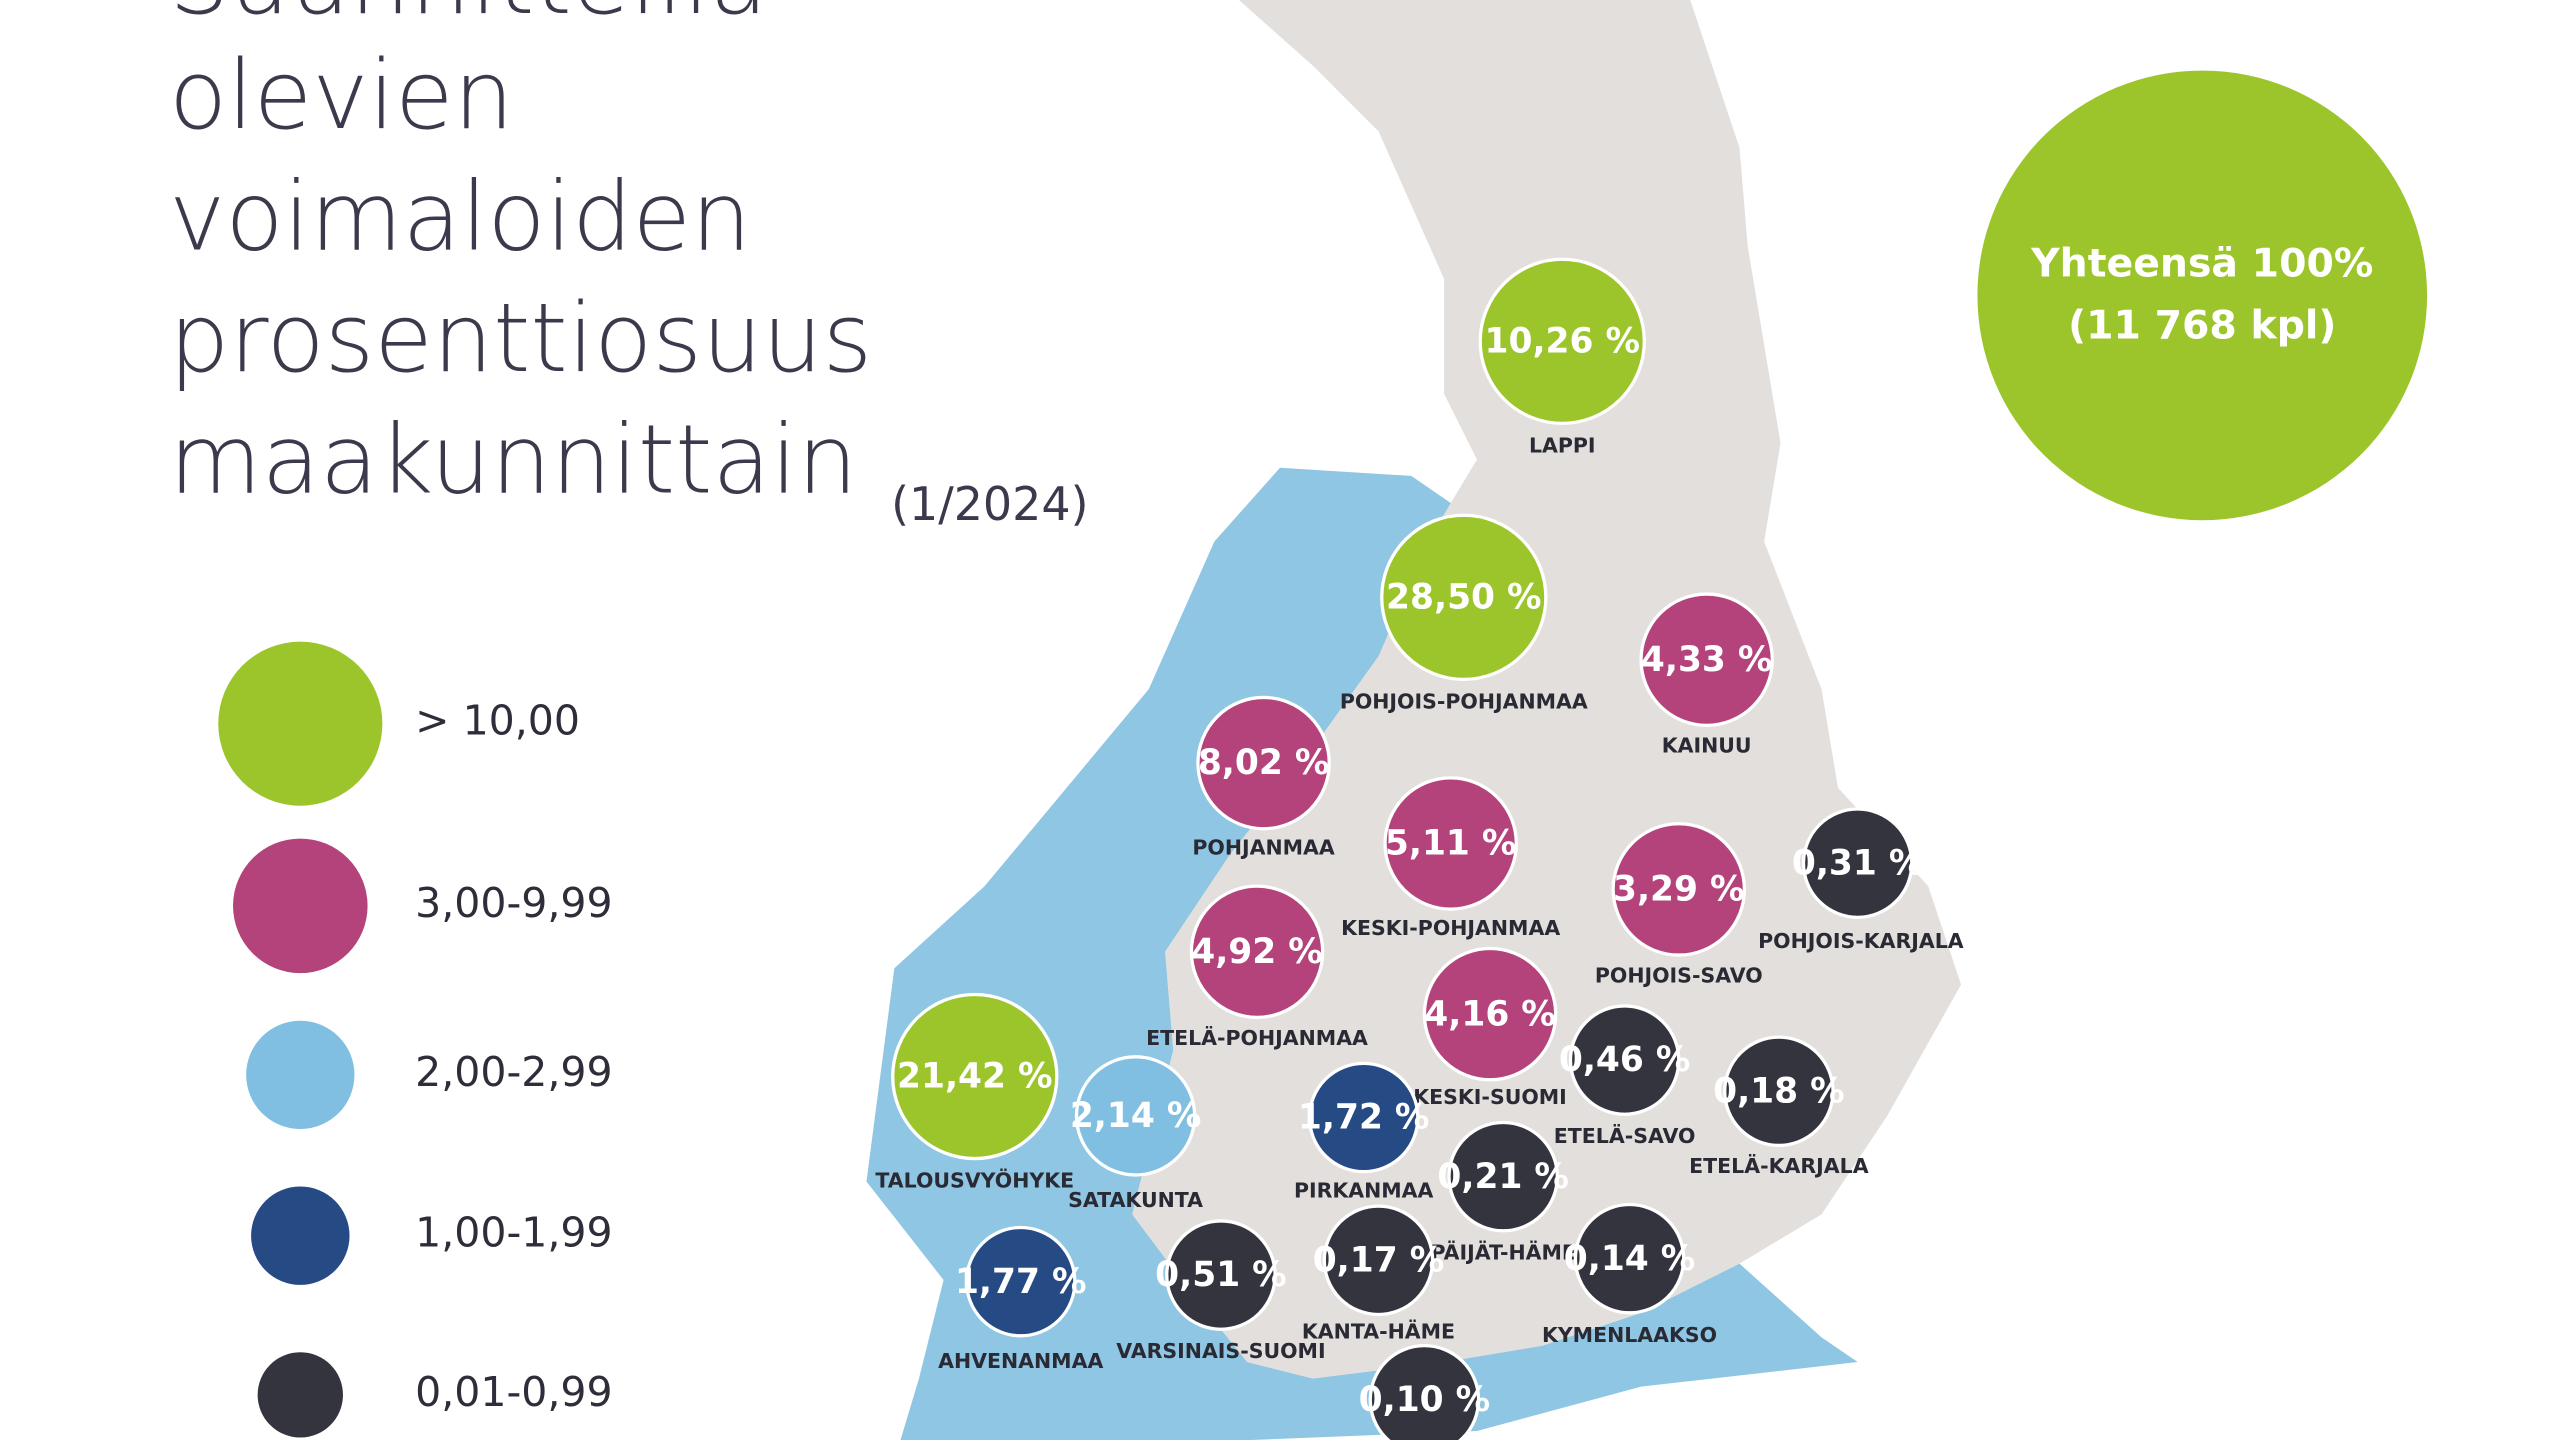 The width and height of the screenshot is (2560, 1440). Describe the element at coordinates (1378, 1331) in the screenshot. I see `region-name: KANTA-HÄME` at that location.